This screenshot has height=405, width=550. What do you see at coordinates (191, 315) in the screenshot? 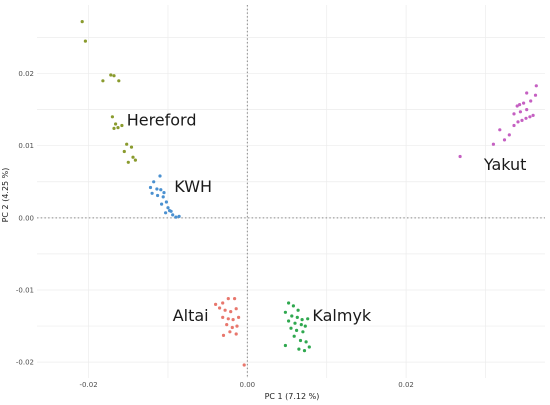
I see `group-label-altai: Altai` at bounding box center [191, 315].